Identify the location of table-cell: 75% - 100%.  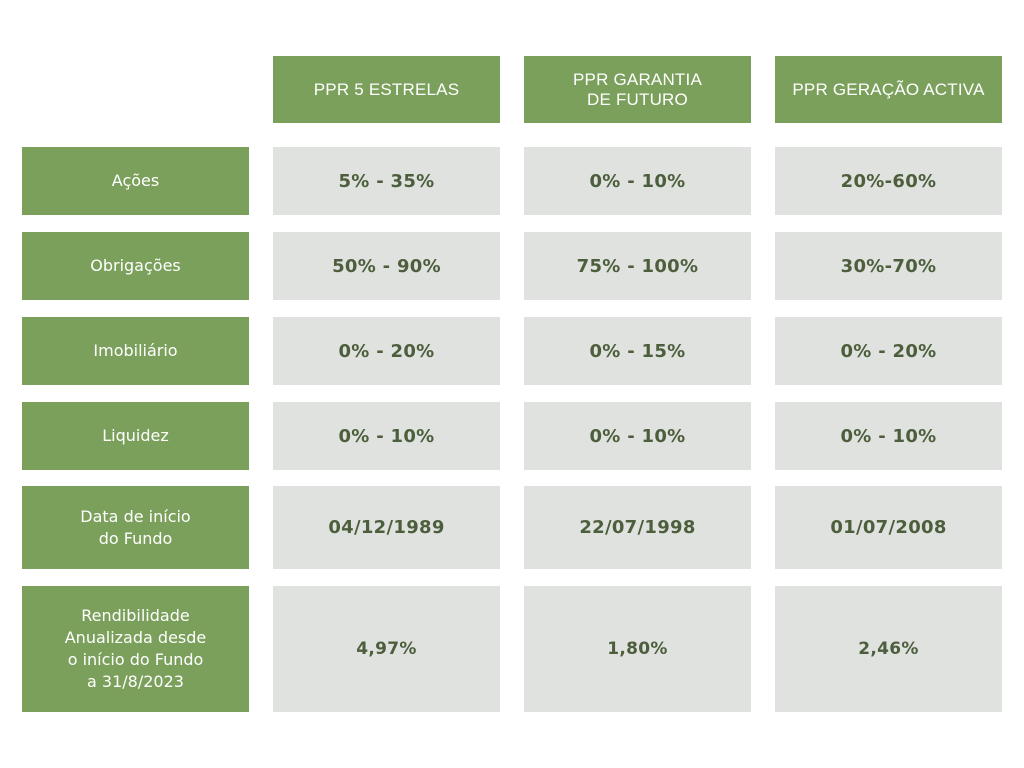
(637, 266).